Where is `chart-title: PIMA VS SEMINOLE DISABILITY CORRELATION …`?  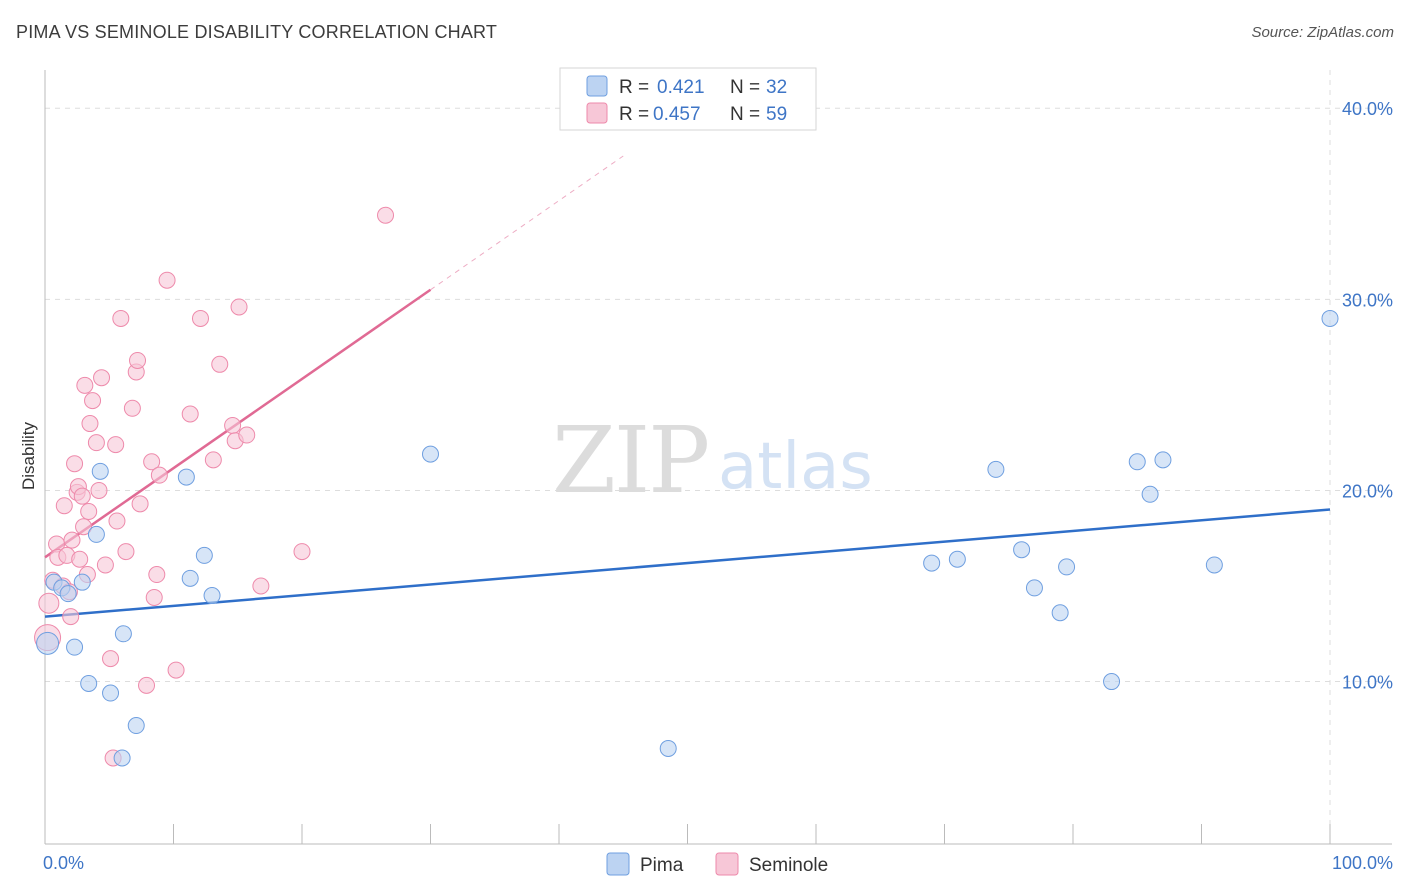
chart-title: PIMA VS SEMINOLE DISABILITY CORRELATION … is located at coordinates (257, 32).